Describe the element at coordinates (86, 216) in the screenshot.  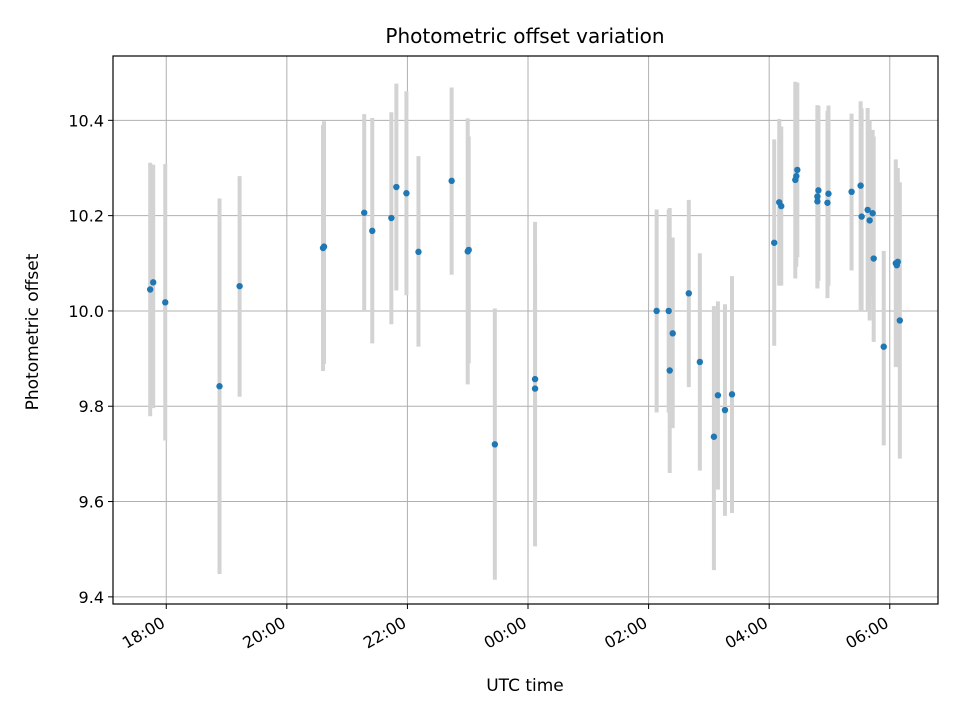
I see `y-tick-label: 10.2` at that location.